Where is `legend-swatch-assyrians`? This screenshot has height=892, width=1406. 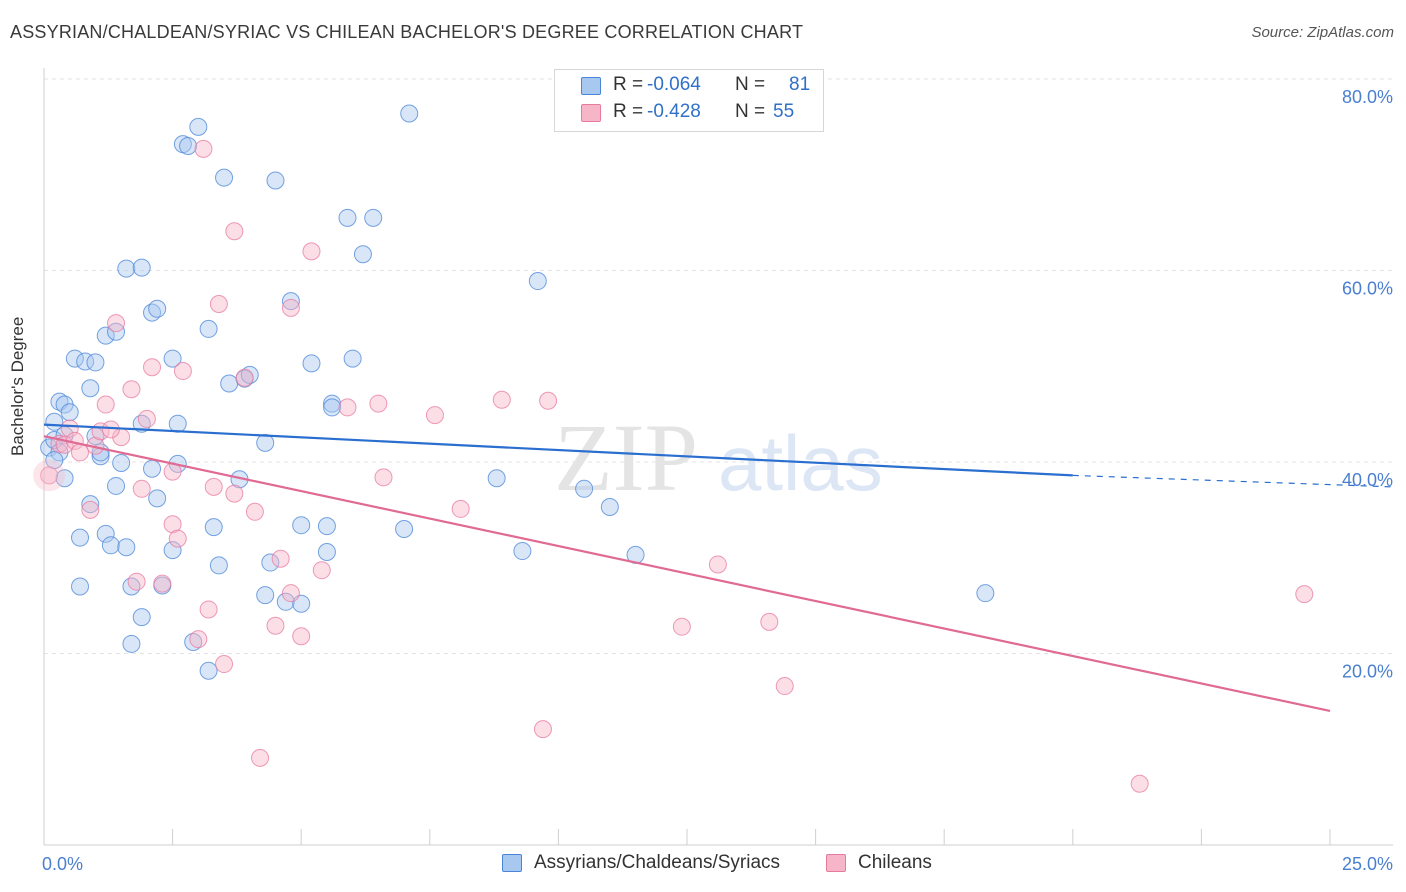 legend-swatch-assyrians is located at coordinates (512, 863).